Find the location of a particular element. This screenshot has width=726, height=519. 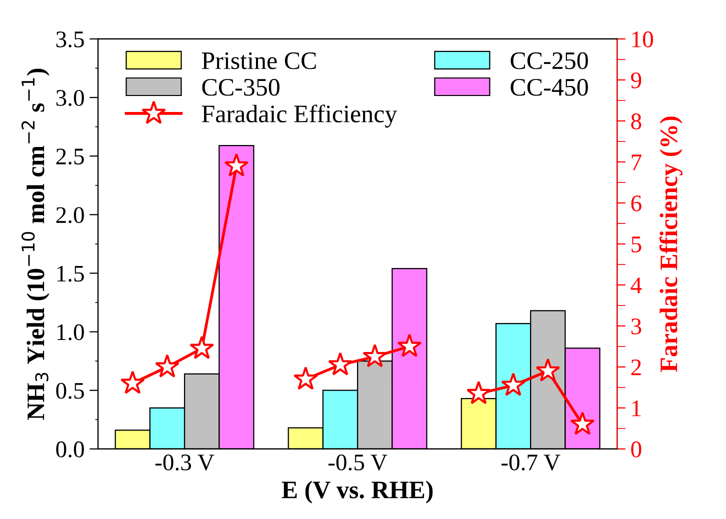

y2-tick-label: 0 is located at coordinates (636, 449).